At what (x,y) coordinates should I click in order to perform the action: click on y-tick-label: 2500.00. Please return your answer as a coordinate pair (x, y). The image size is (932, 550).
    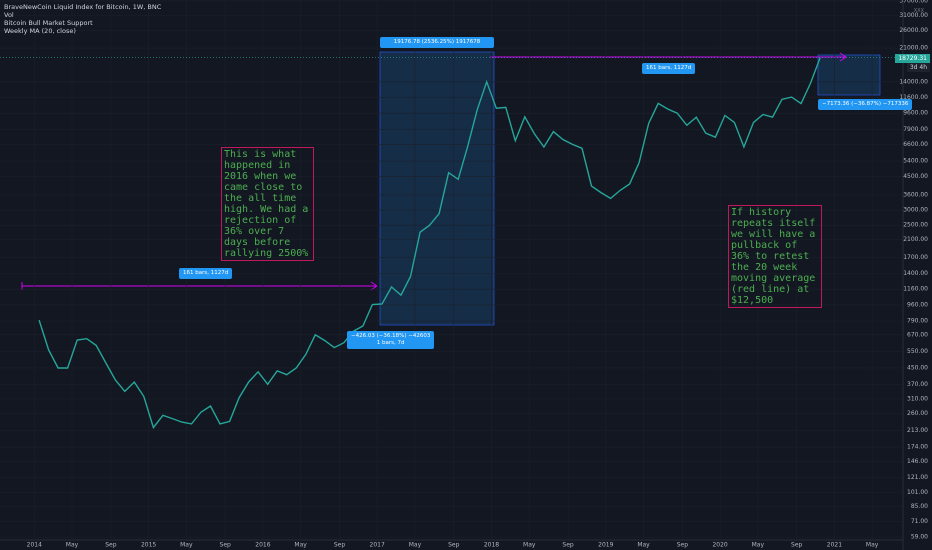
    Looking at the image, I should click on (915, 225).